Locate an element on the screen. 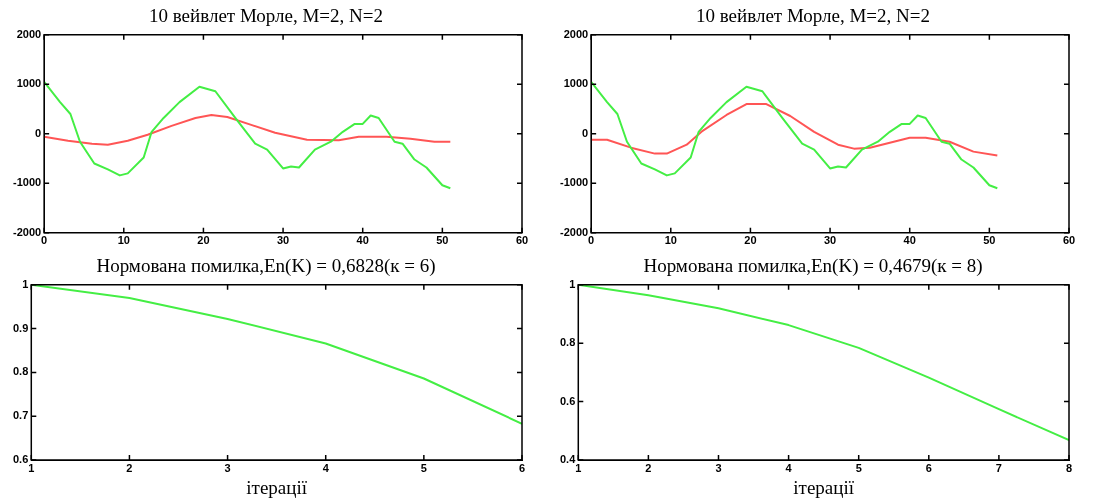  chart-title: Нормована помилка,En(K) = 0,6828(к = 6) is located at coordinates (266, 266).